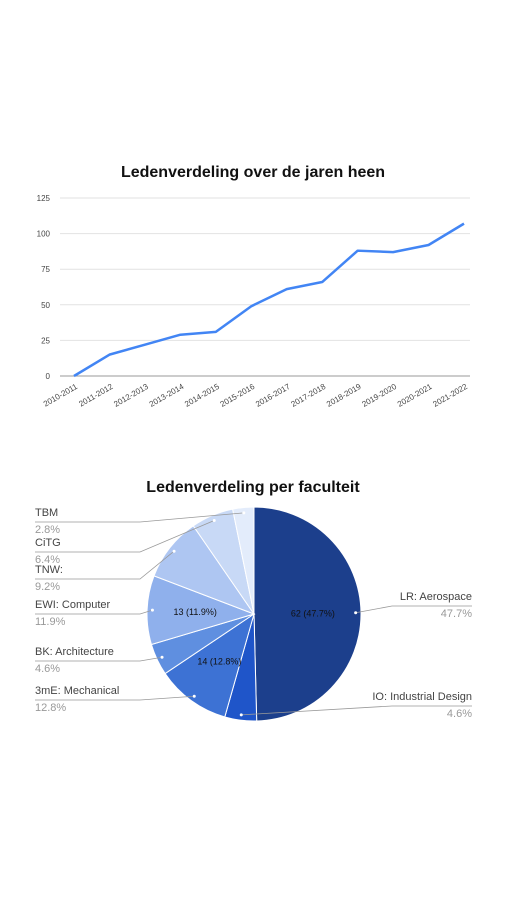 The width and height of the screenshot is (506, 900). I want to click on series-line, so click(269, 300).